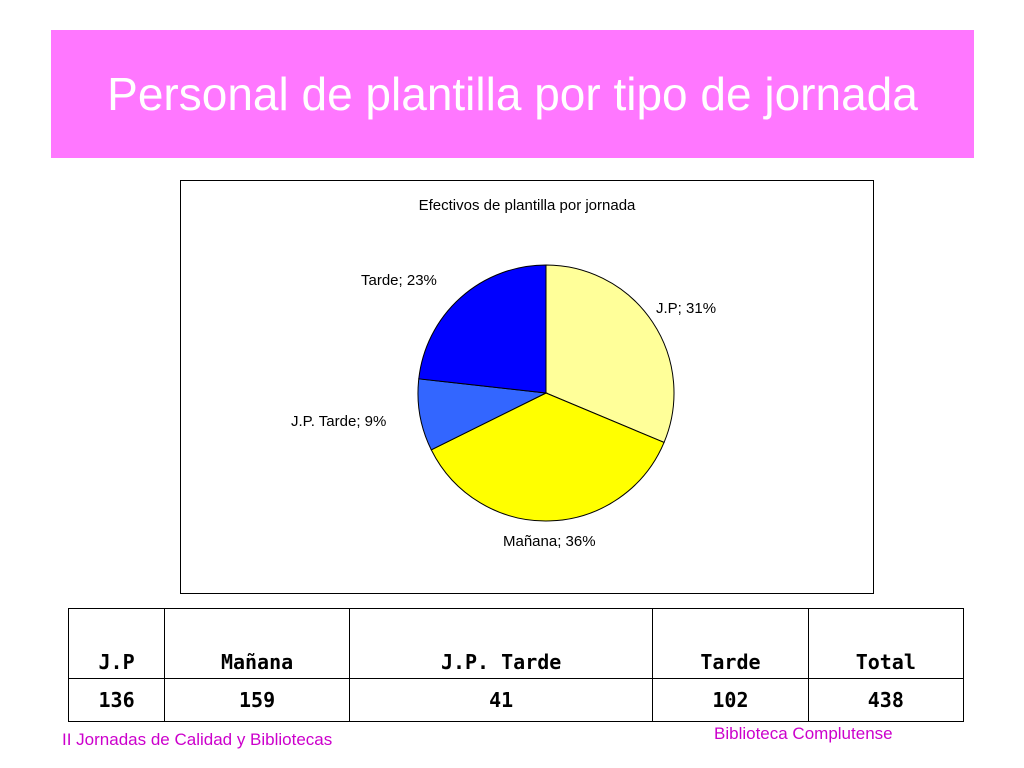 The image size is (1024, 768). What do you see at coordinates (339, 421) in the screenshot?
I see `slice-label-jp-tarde: J.P. Tarde; 9%` at bounding box center [339, 421].